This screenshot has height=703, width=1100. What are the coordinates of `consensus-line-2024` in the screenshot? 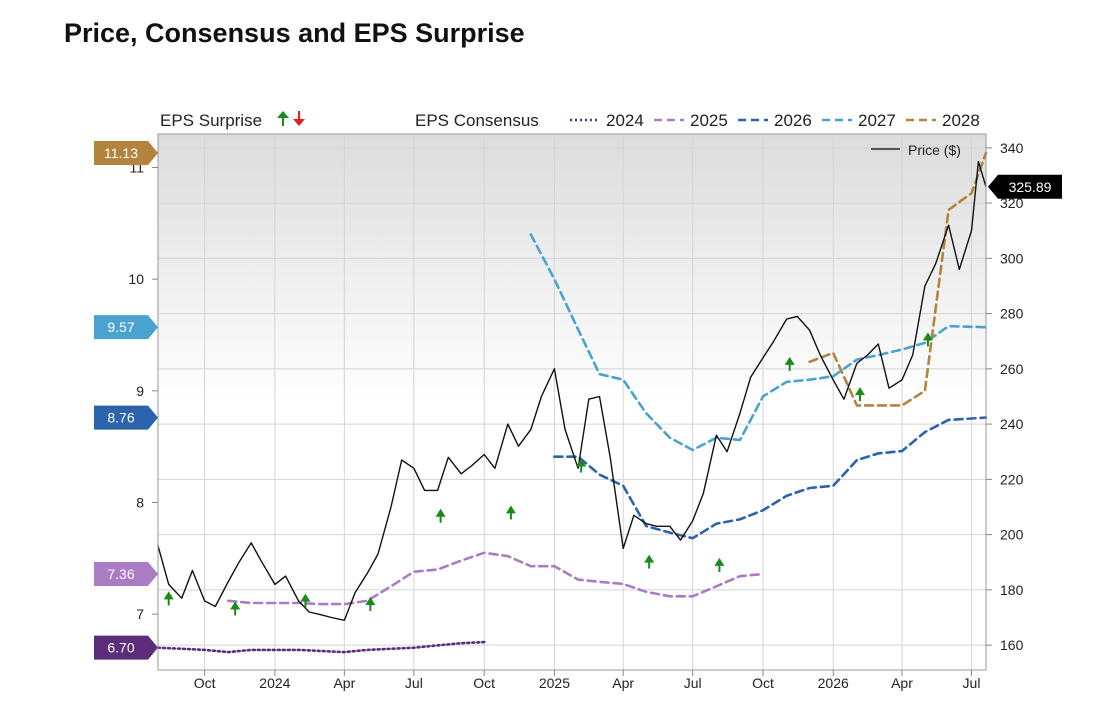 It's located at (321, 647).